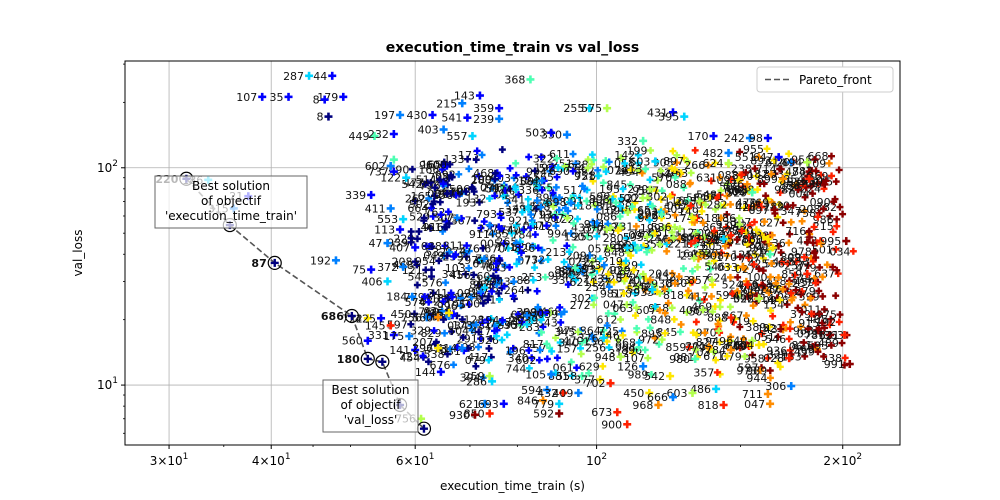 This screenshot has height=500, width=1000. Describe the element at coordinates (769, 289) in the screenshot. I see `bg-point-label: 747` at that location.